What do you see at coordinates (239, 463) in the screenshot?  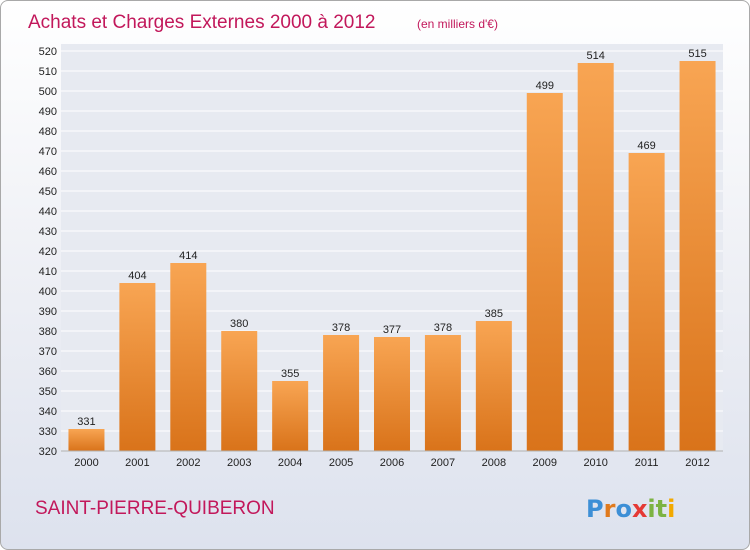 I see `x-tick-label: 2003` at bounding box center [239, 463].